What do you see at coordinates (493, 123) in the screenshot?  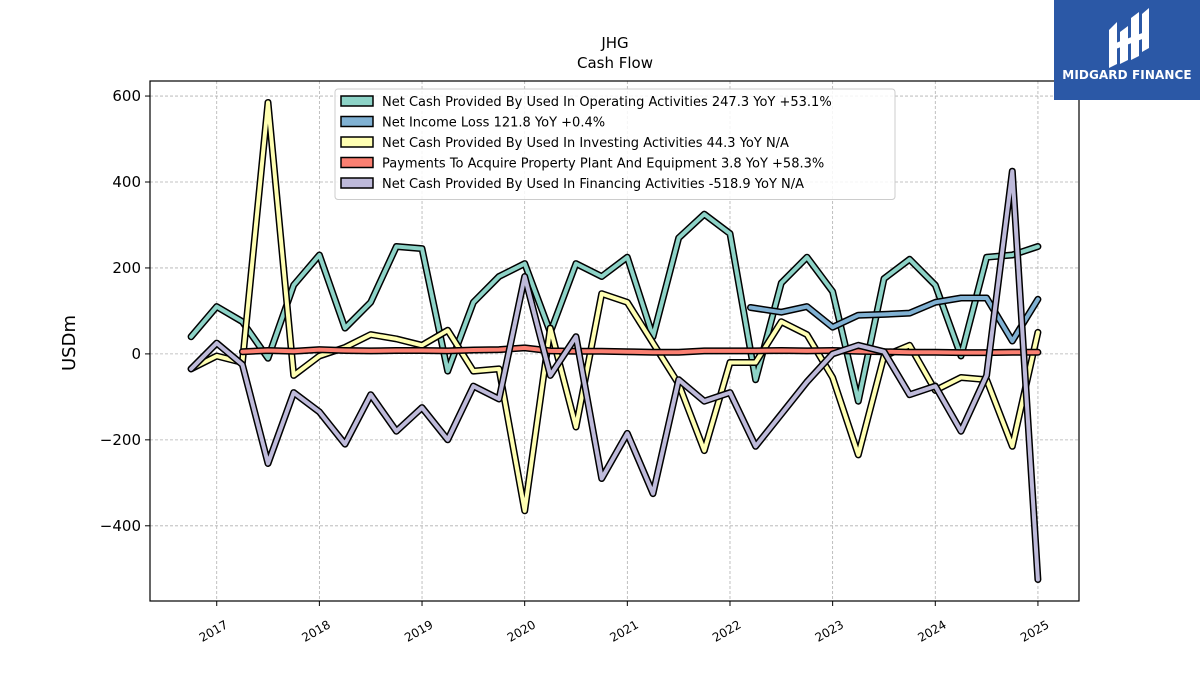 I see `legend-label: Net Income Loss 121.8 YoY +0.4%` at bounding box center [493, 123].